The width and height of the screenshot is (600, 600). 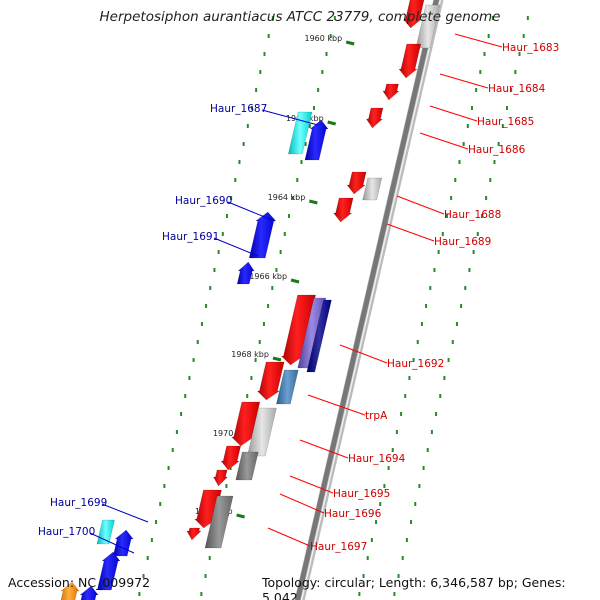 I want to click on tick-label: 1966 kbp, so click(x=268, y=276).